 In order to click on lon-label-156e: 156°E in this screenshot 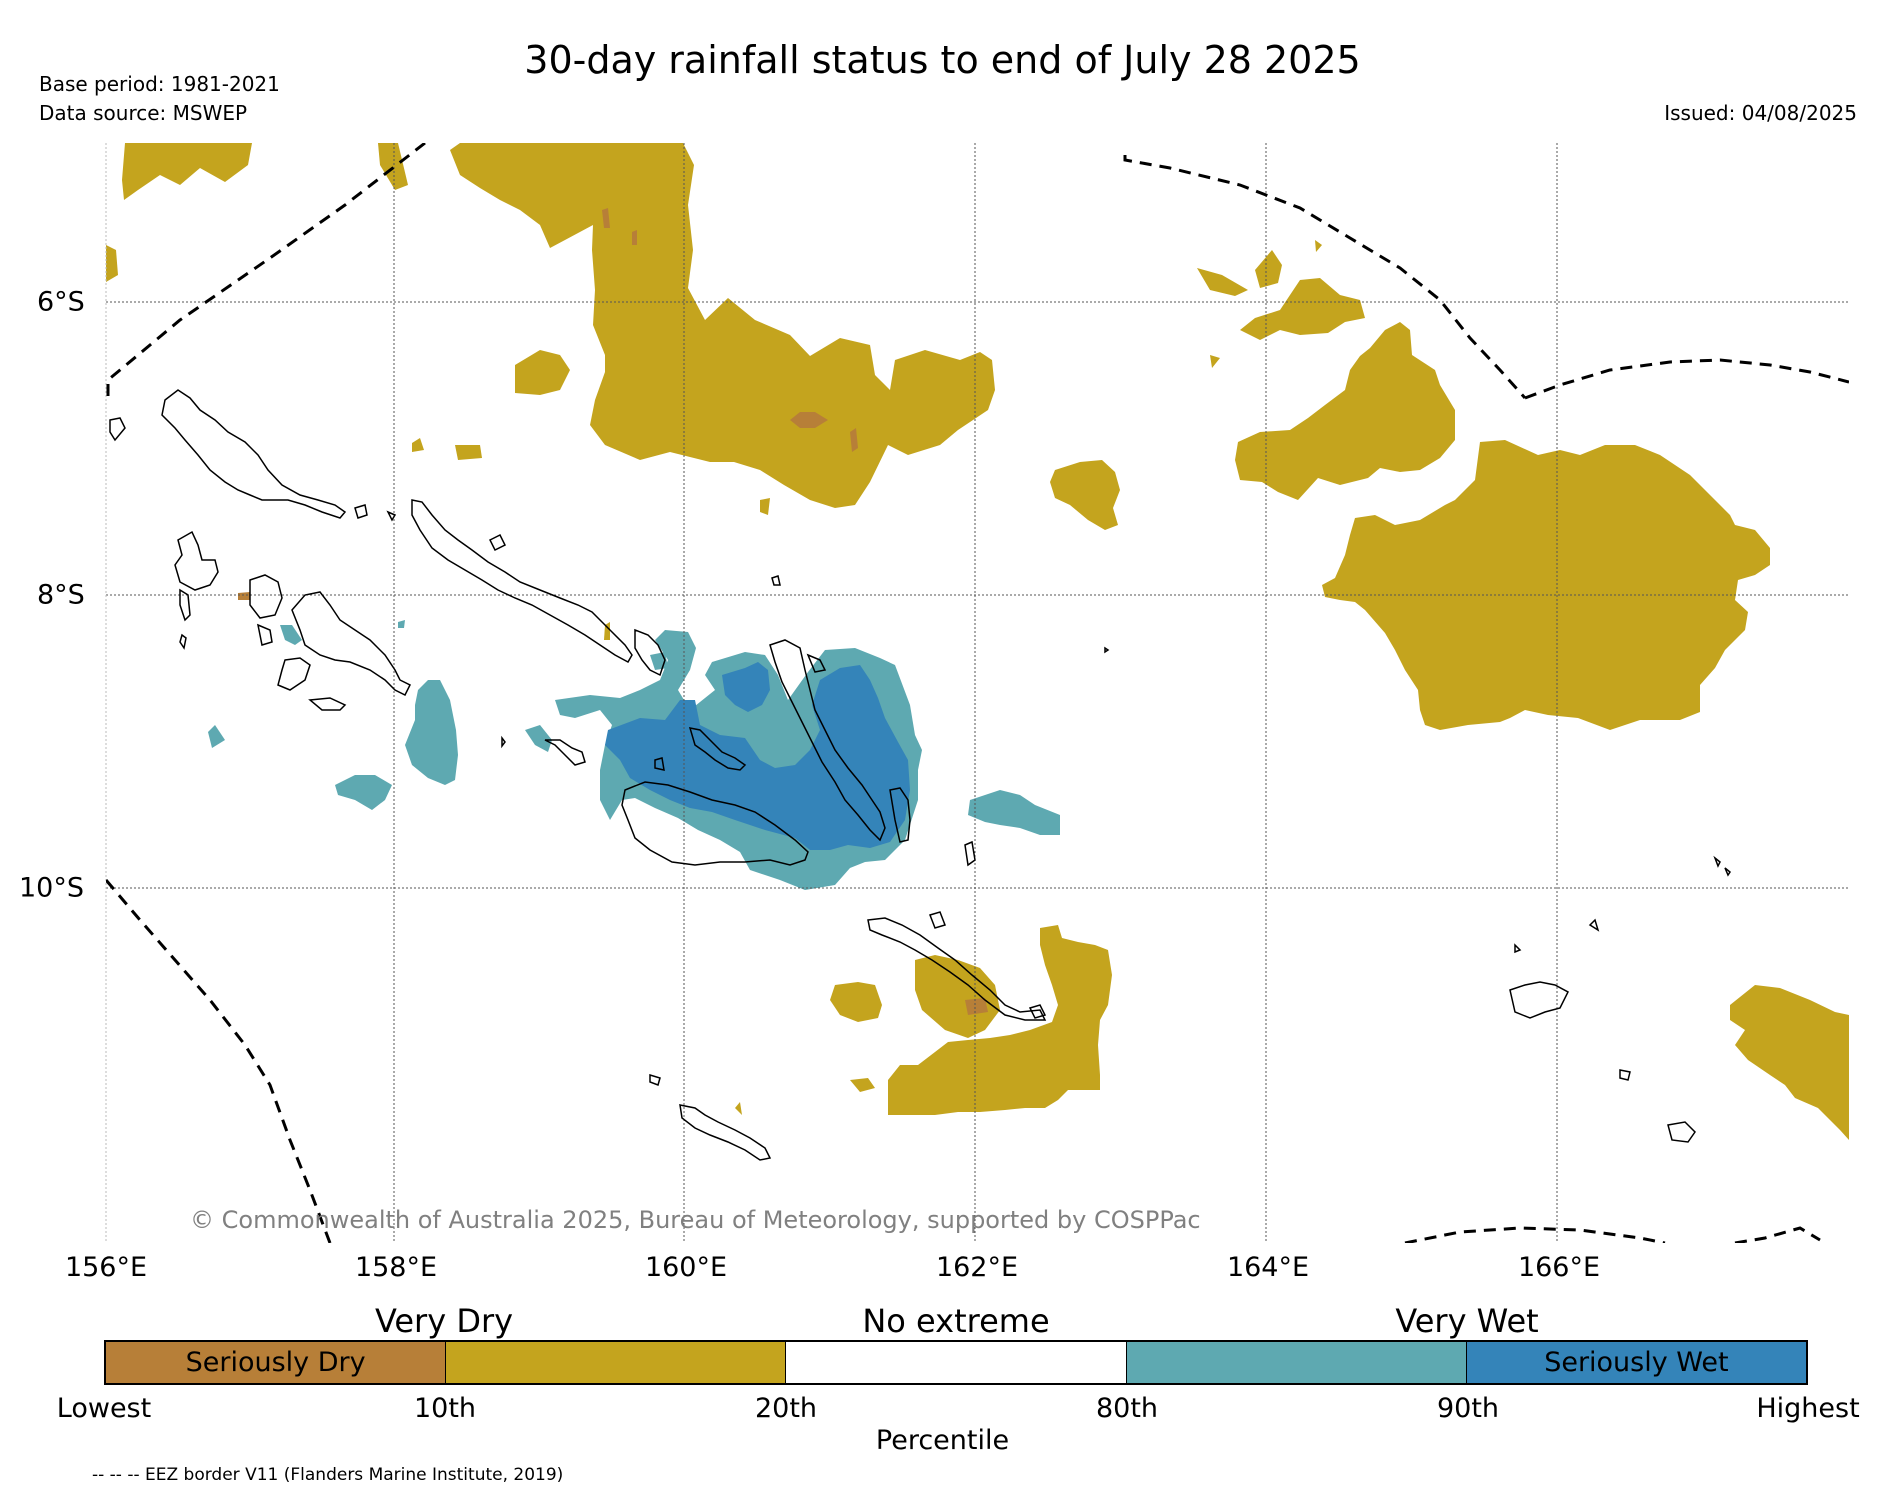, I will do `click(106, 1267)`.